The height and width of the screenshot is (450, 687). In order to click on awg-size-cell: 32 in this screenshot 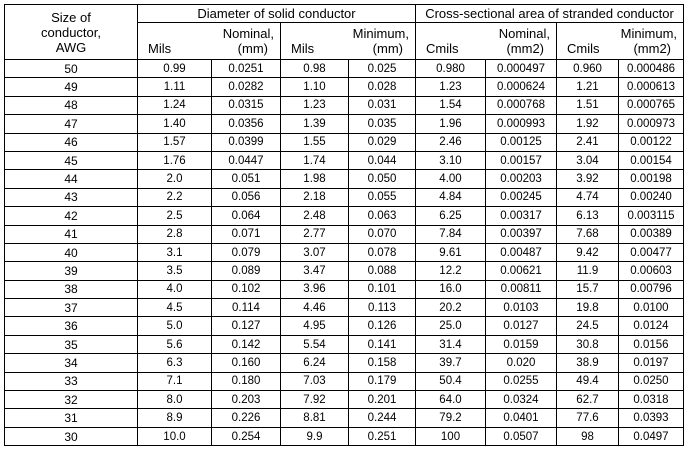, I will do `click(71, 400)`.